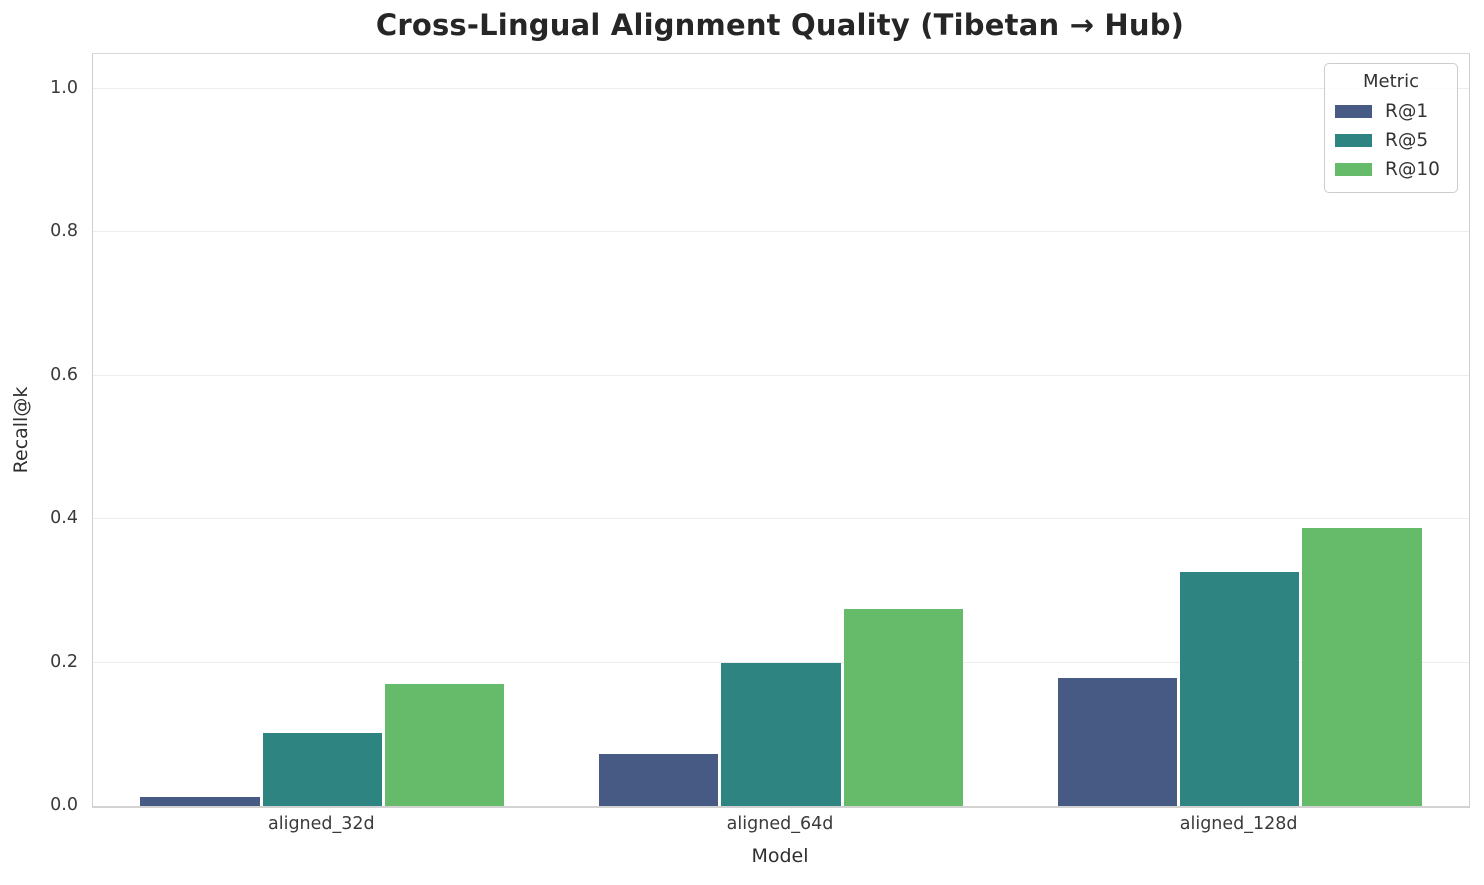  Describe the element at coordinates (781, 375) in the screenshot. I see `gridline-y-0.6` at that location.